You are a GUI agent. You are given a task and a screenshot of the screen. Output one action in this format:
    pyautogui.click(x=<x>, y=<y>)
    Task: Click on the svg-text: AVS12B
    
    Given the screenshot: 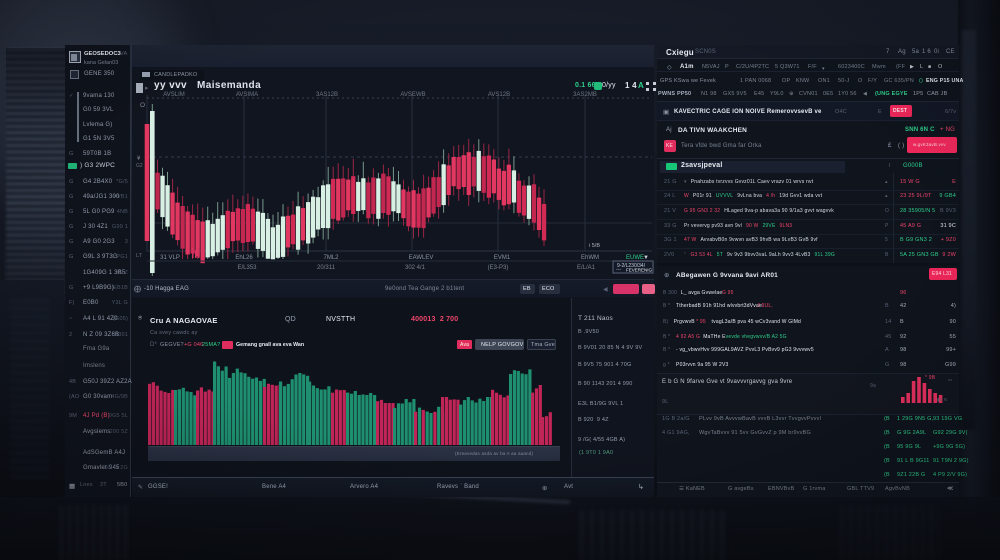 What is the action you would take?
    pyautogui.click(x=499, y=95)
    